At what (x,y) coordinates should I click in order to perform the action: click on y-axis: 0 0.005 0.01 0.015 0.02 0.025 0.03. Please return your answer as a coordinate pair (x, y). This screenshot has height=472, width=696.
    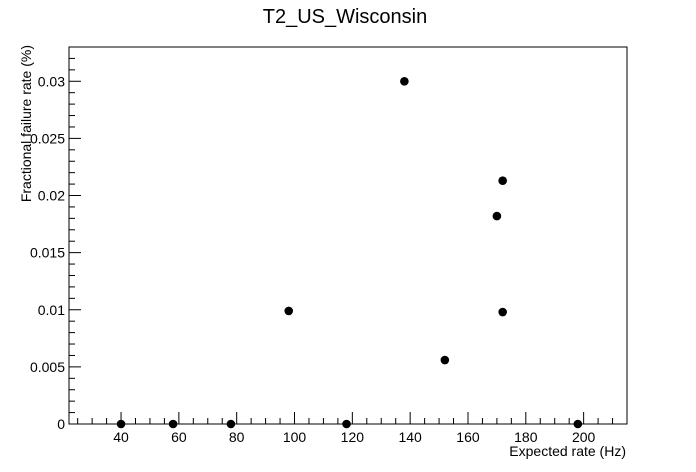
    Looking at the image, I should click on (55, 239).